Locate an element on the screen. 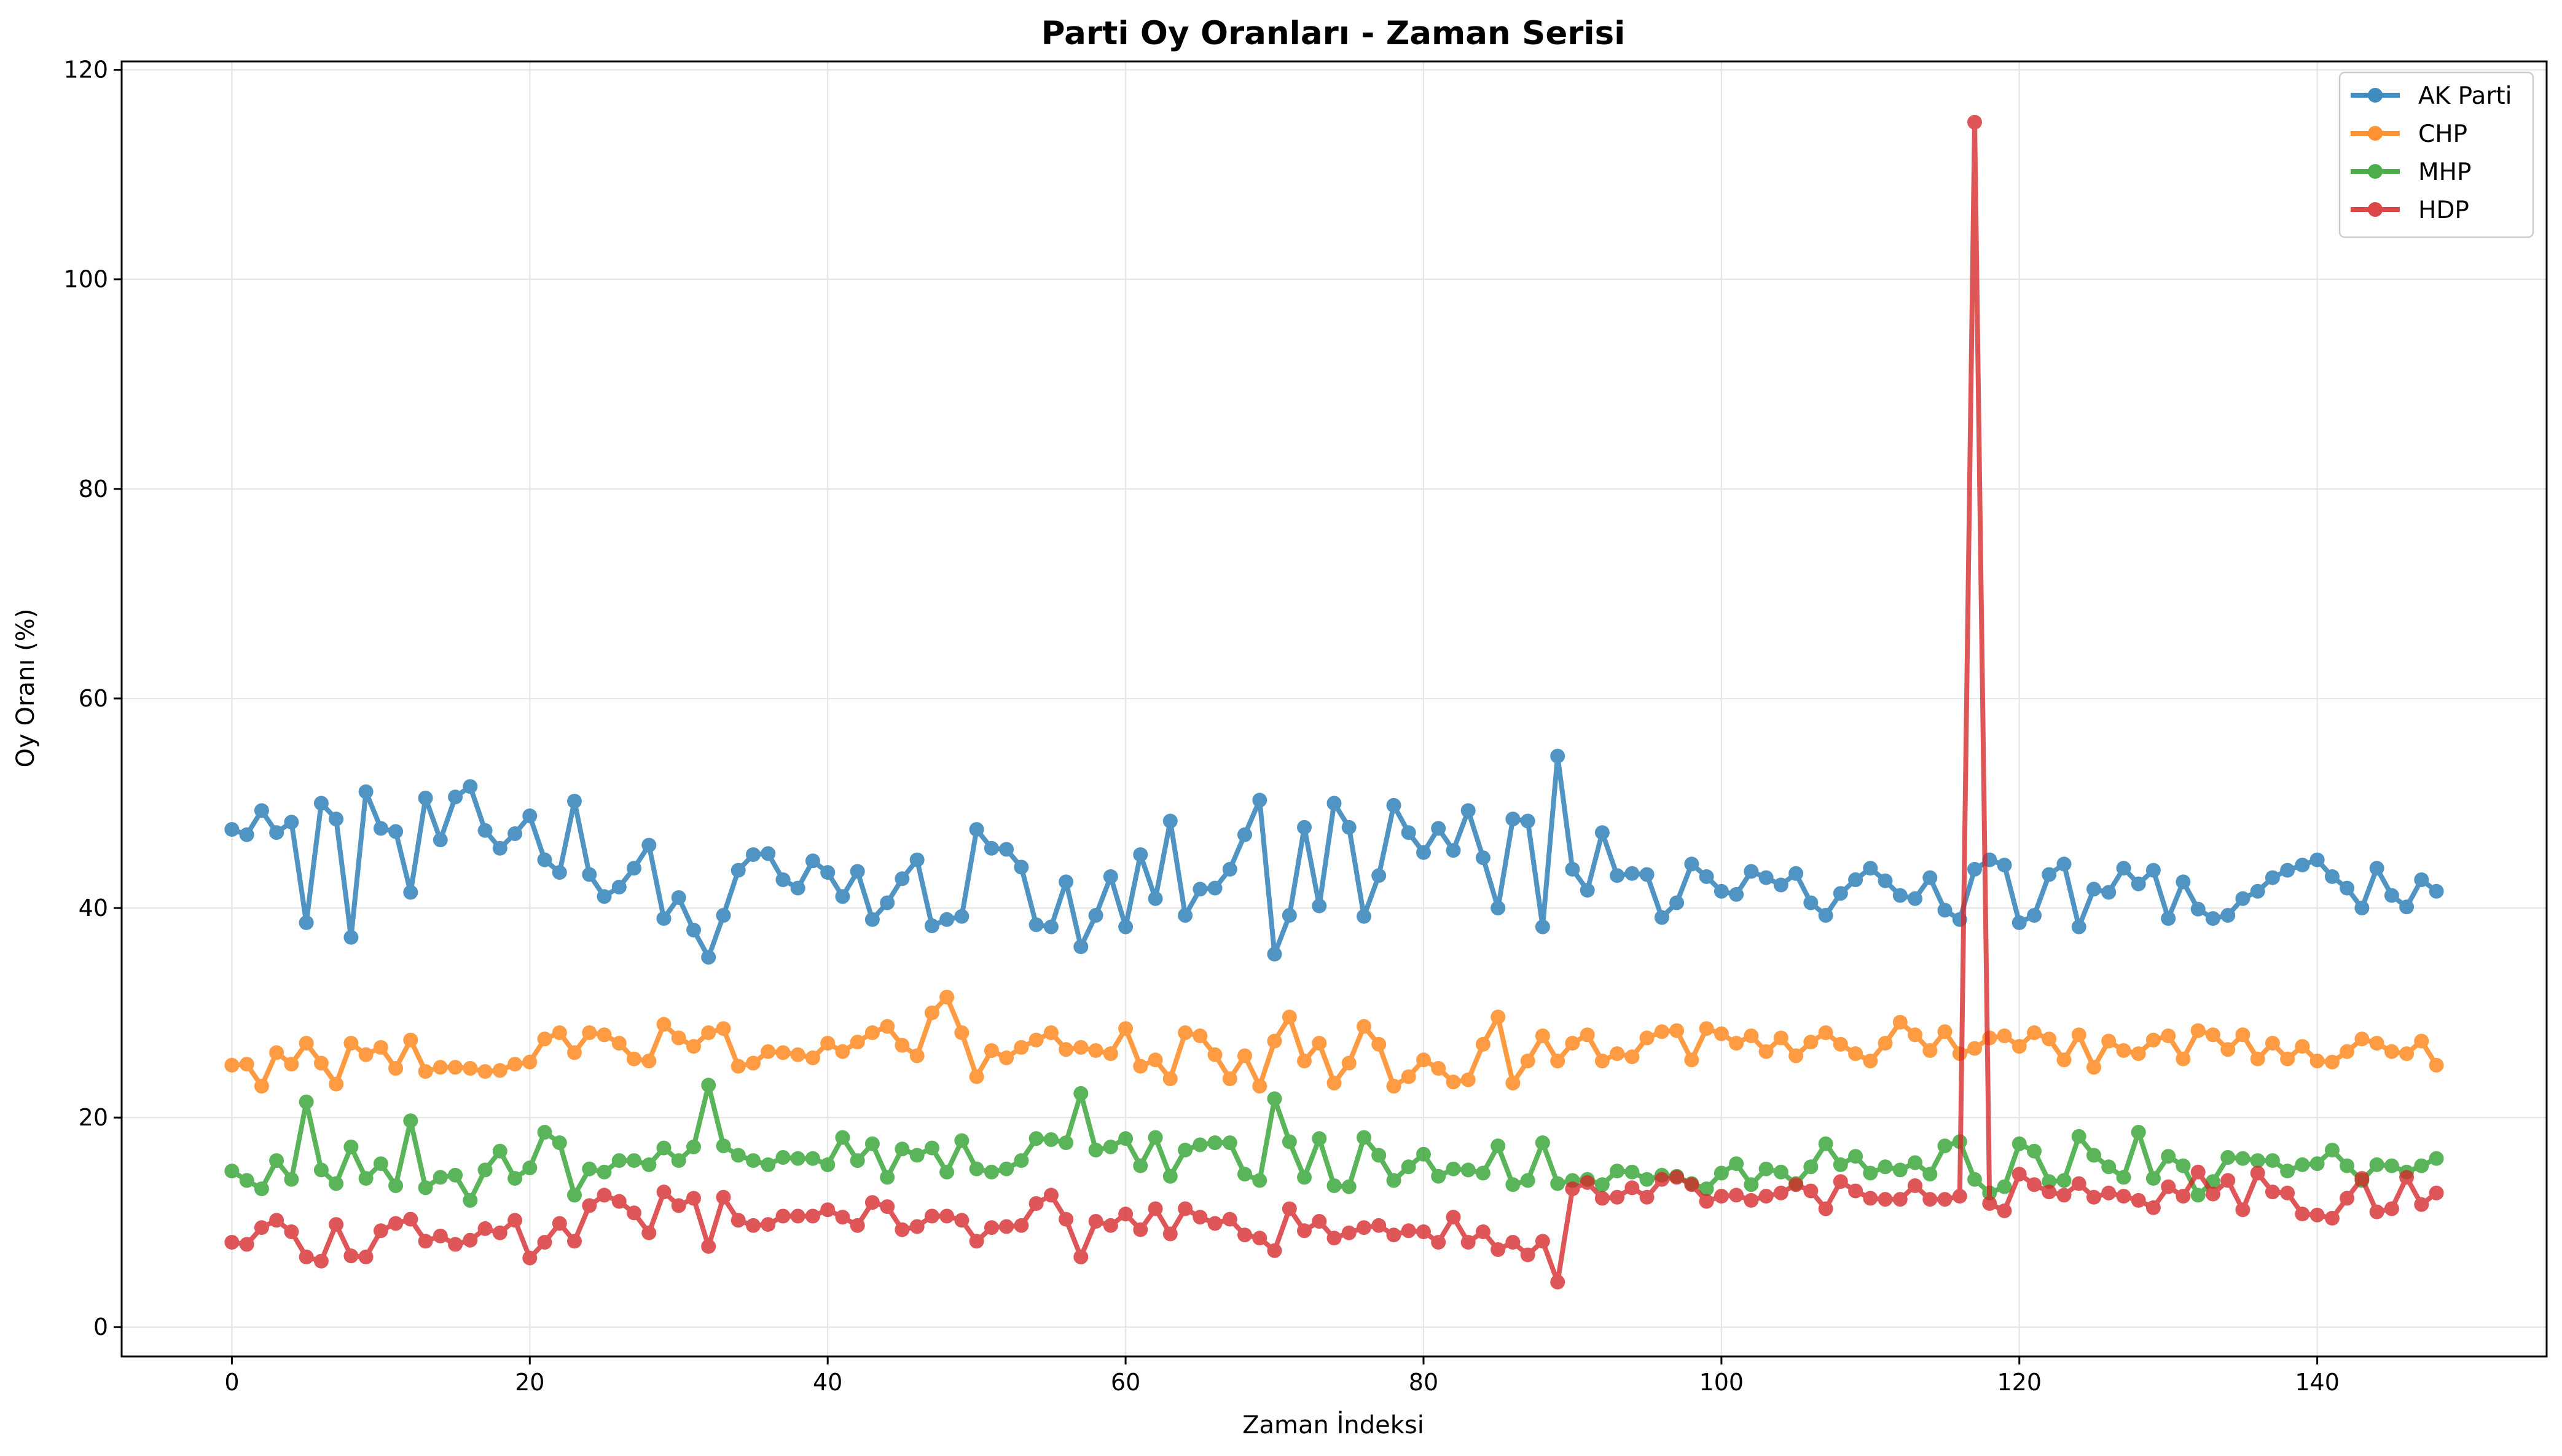 This screenshot has height=1456, width=2562. y-tick-label: 80 is located at coordinates (93, 489).